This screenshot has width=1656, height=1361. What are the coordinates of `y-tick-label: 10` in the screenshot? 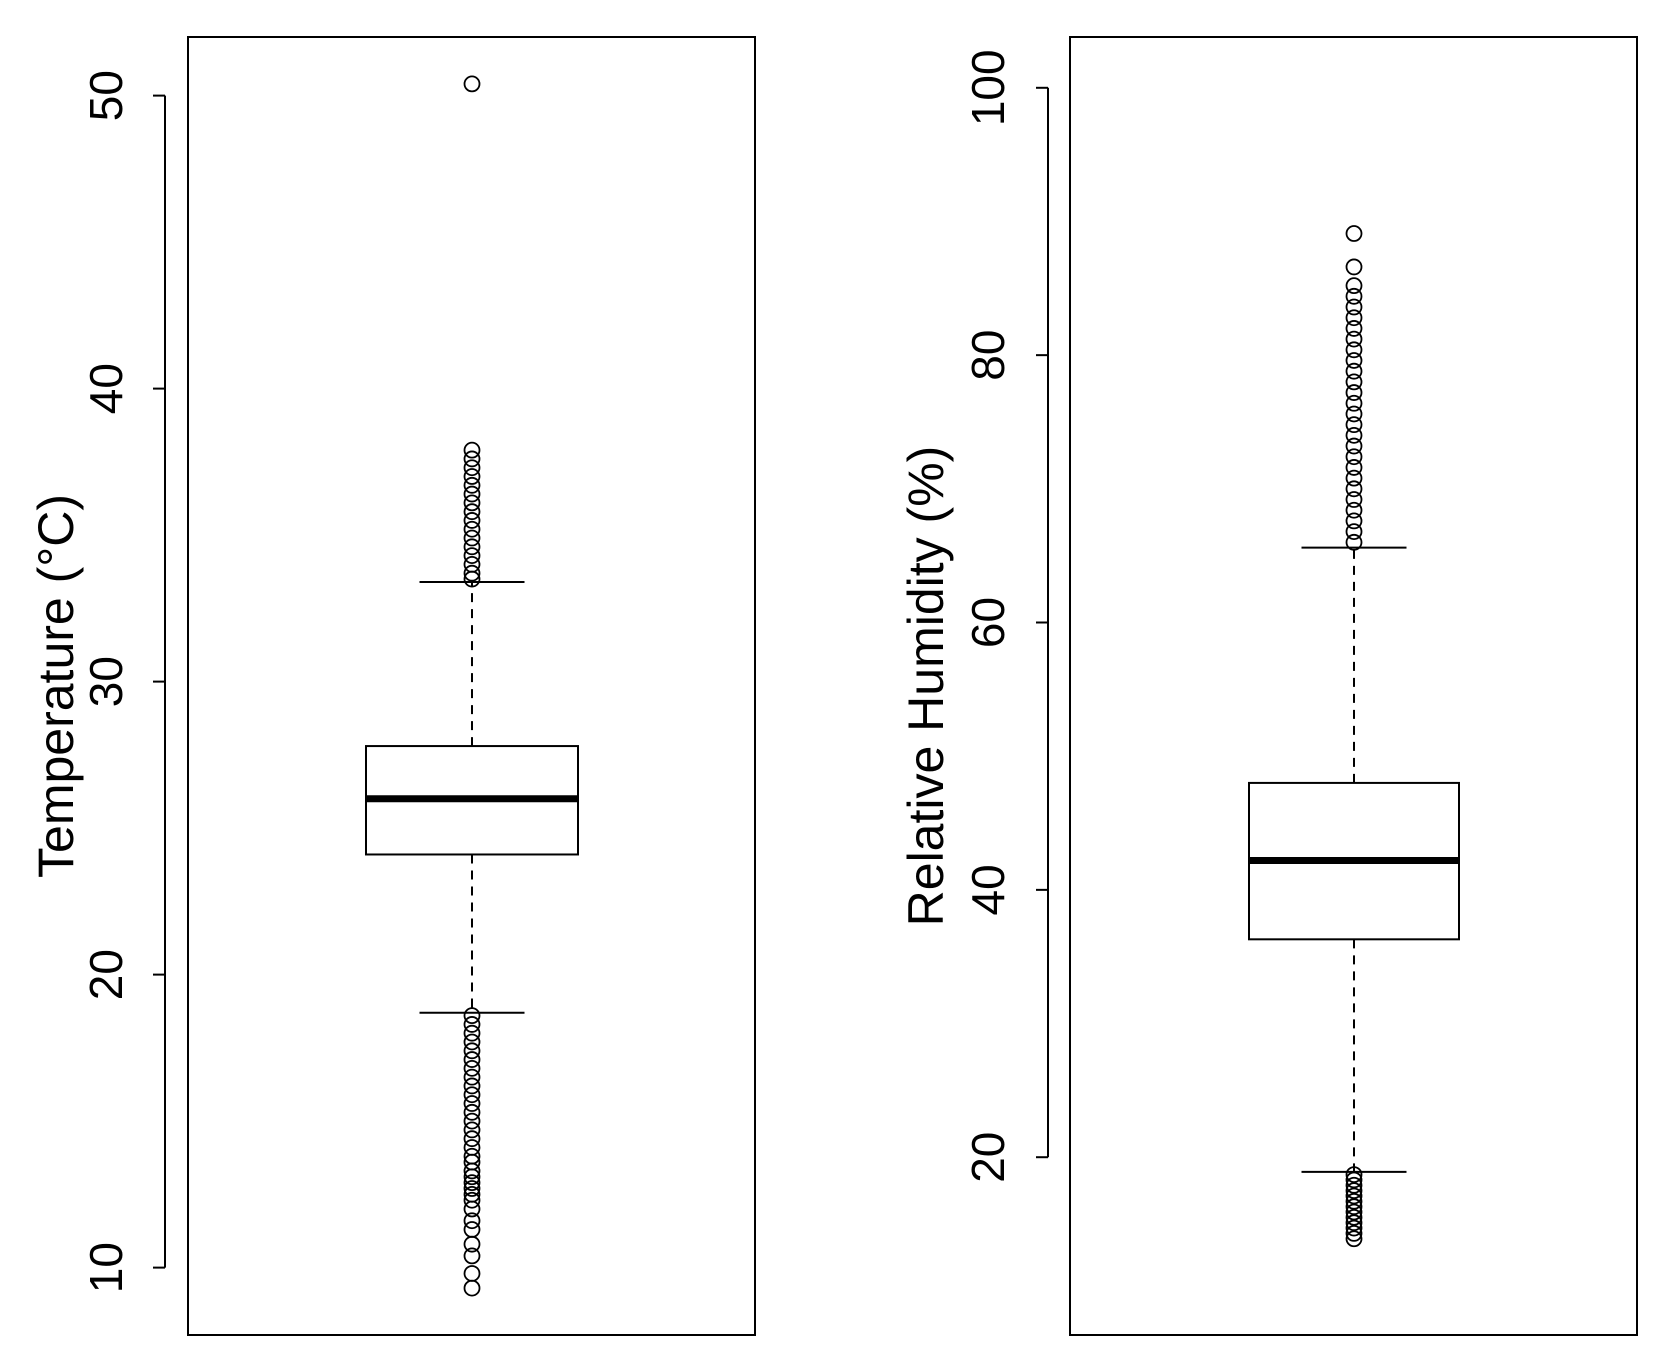 It's located at (106, 1267).